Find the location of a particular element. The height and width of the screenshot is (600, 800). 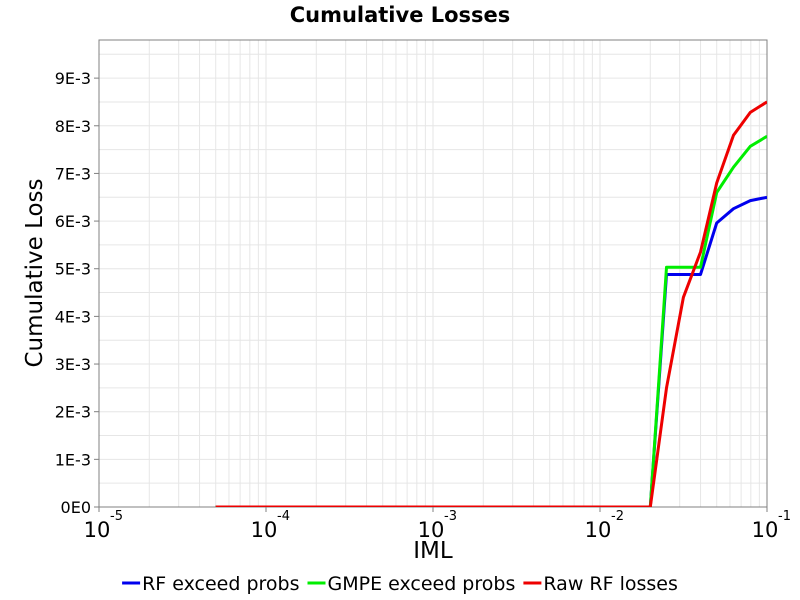

legend-item: Raw RF losses is located at coordinates (600, 584).